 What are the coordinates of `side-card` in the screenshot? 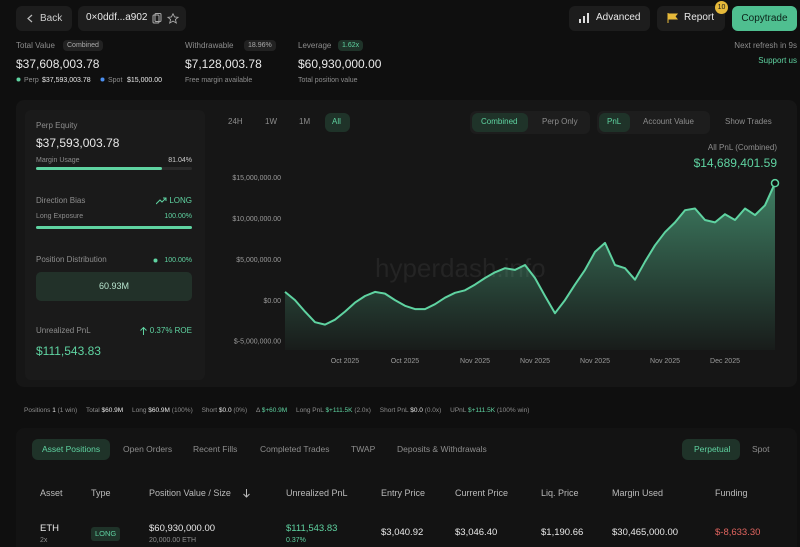 It's located at (115, 245).